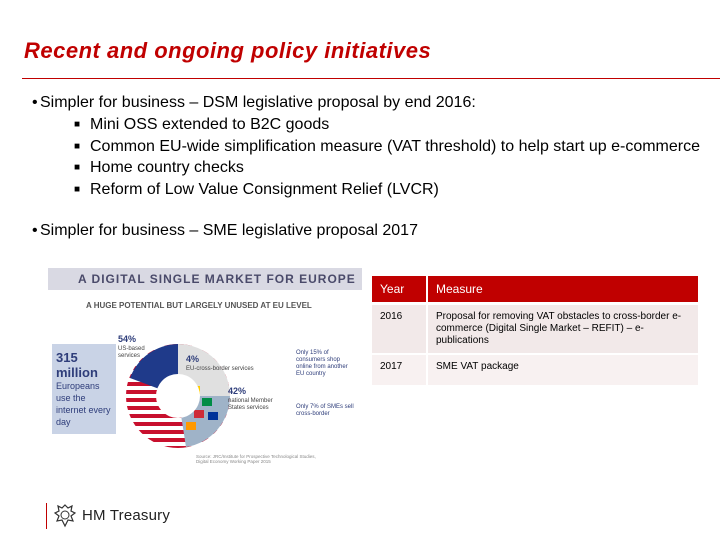 This screenshot has width=720, height=540. What do you see at coordinates (562, 290) in the screenshot?
I see `header-measure: Measure` at bounding box center [562, 290].